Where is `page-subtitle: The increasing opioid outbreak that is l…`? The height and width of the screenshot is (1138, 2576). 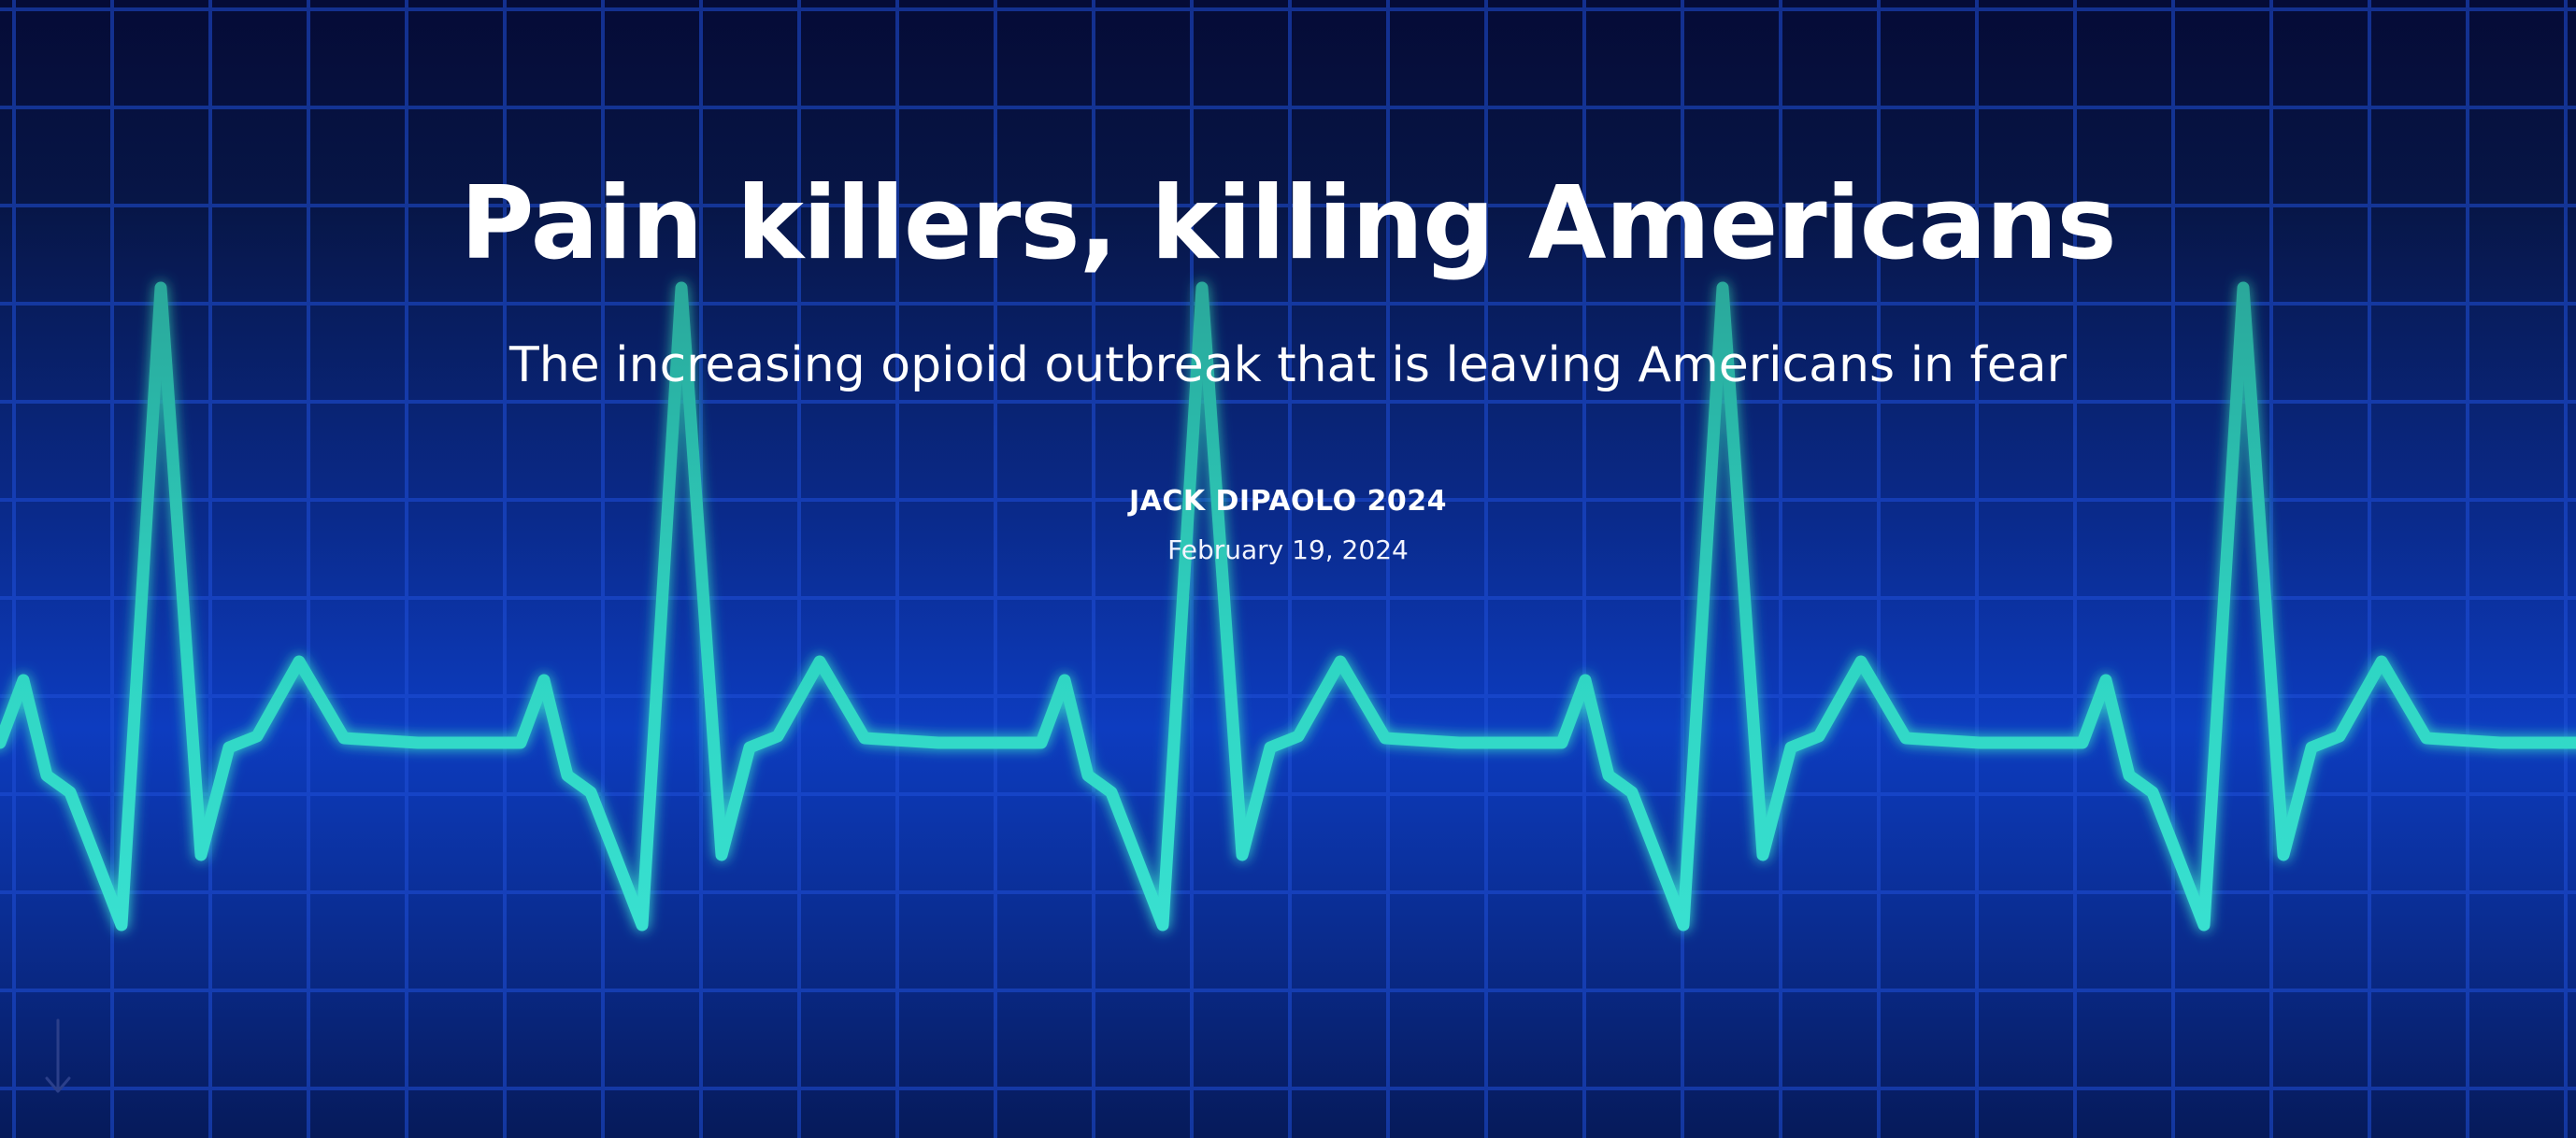
page-subtitle: The increasing opioid outbreak that is l… is located at coordinates (1288, 365).